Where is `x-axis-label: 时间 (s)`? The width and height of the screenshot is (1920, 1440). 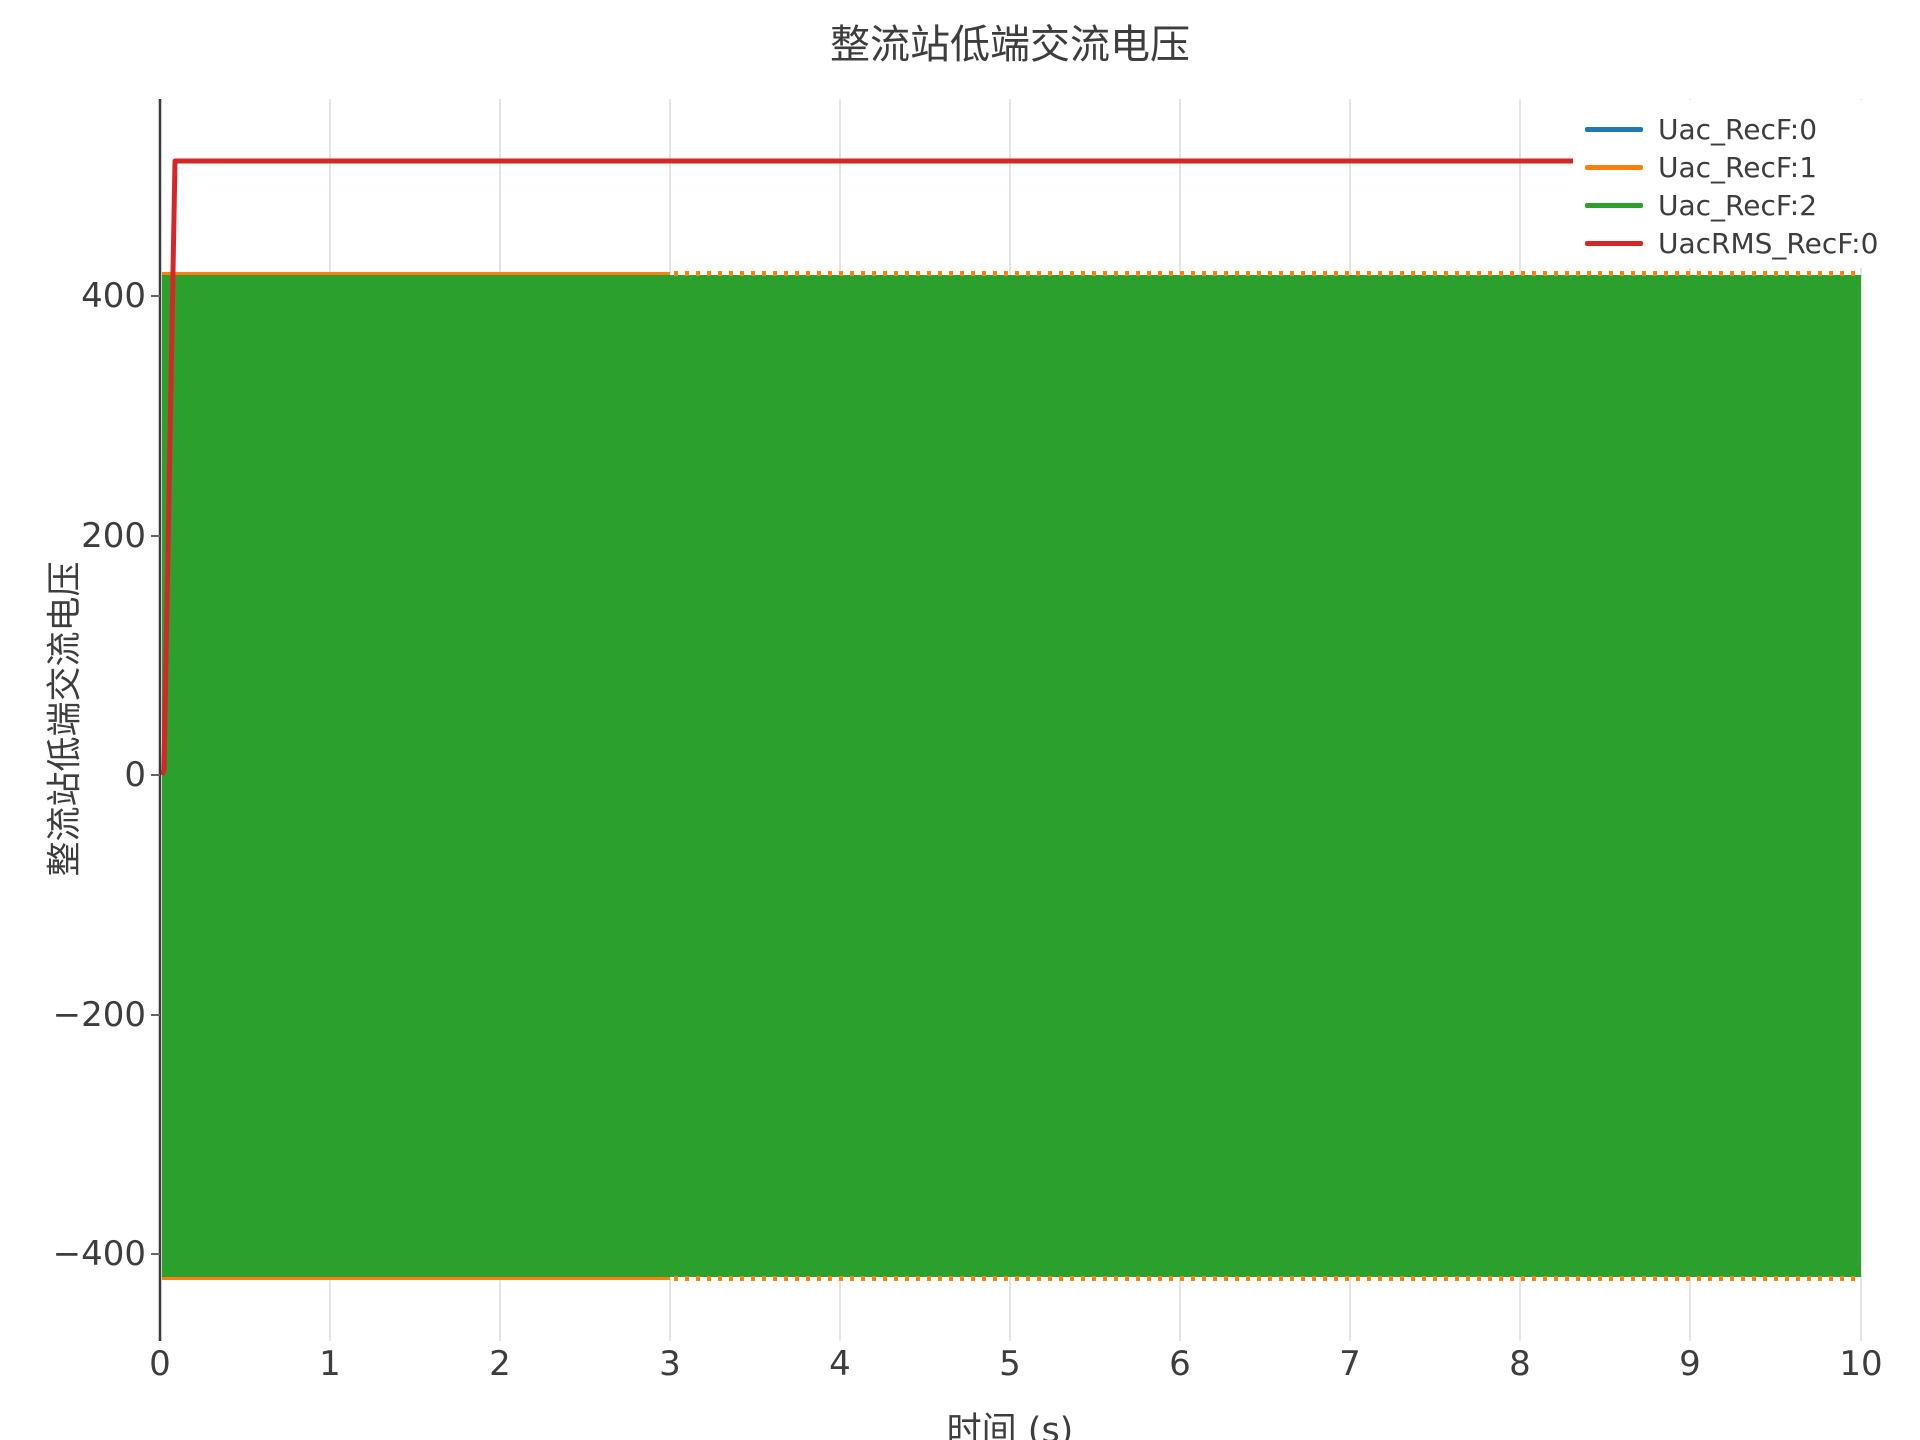
x-axis-label: 时间 (s) is located at coordinates (1010, 1425).